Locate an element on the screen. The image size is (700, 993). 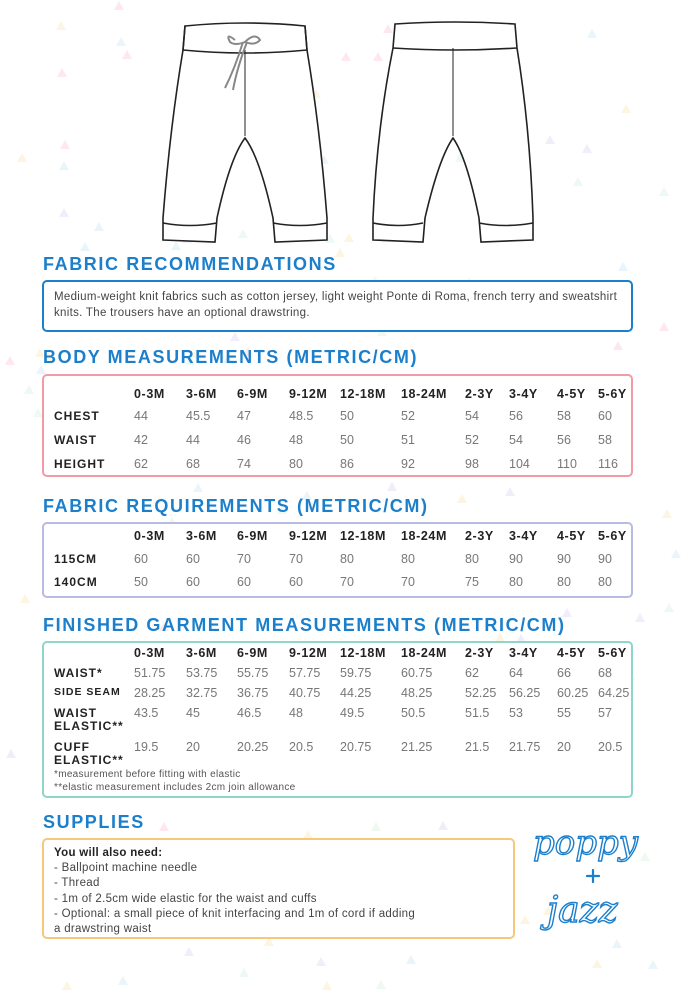
table-cell: 20 is located at coordinates (564, 747).